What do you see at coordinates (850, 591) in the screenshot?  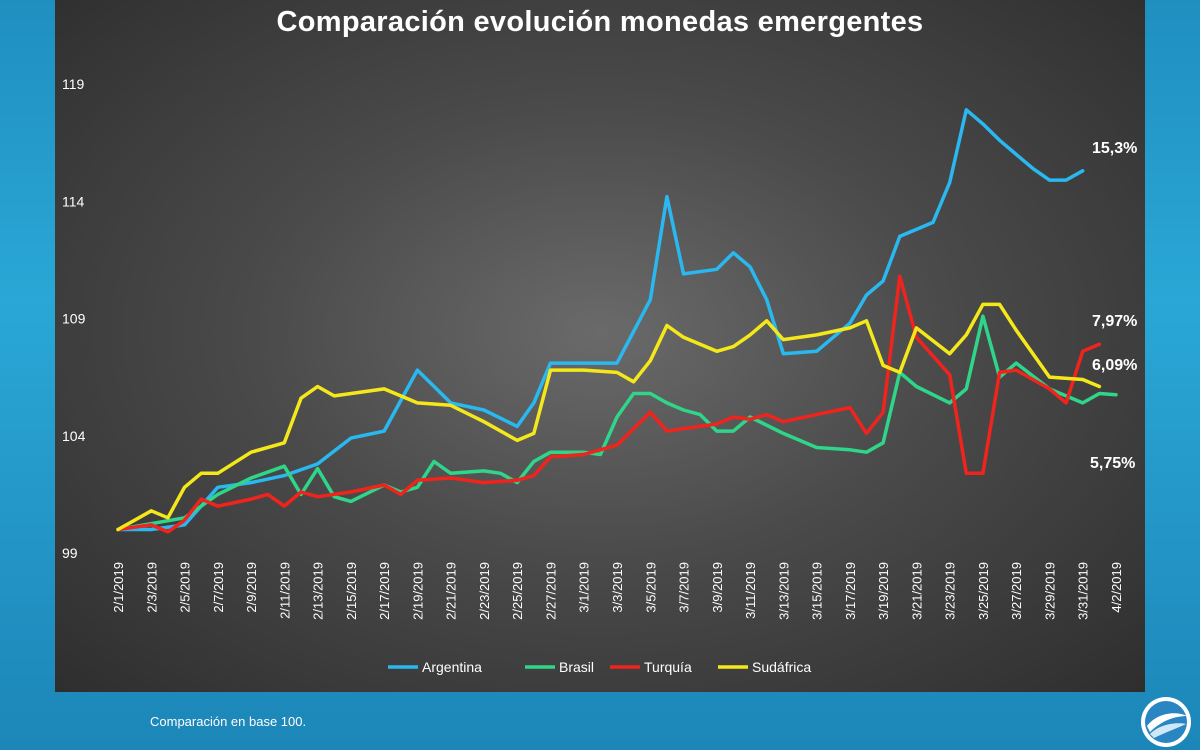 I see `x-tick-label: 3/17/2019` at bounding box center [850, 591].